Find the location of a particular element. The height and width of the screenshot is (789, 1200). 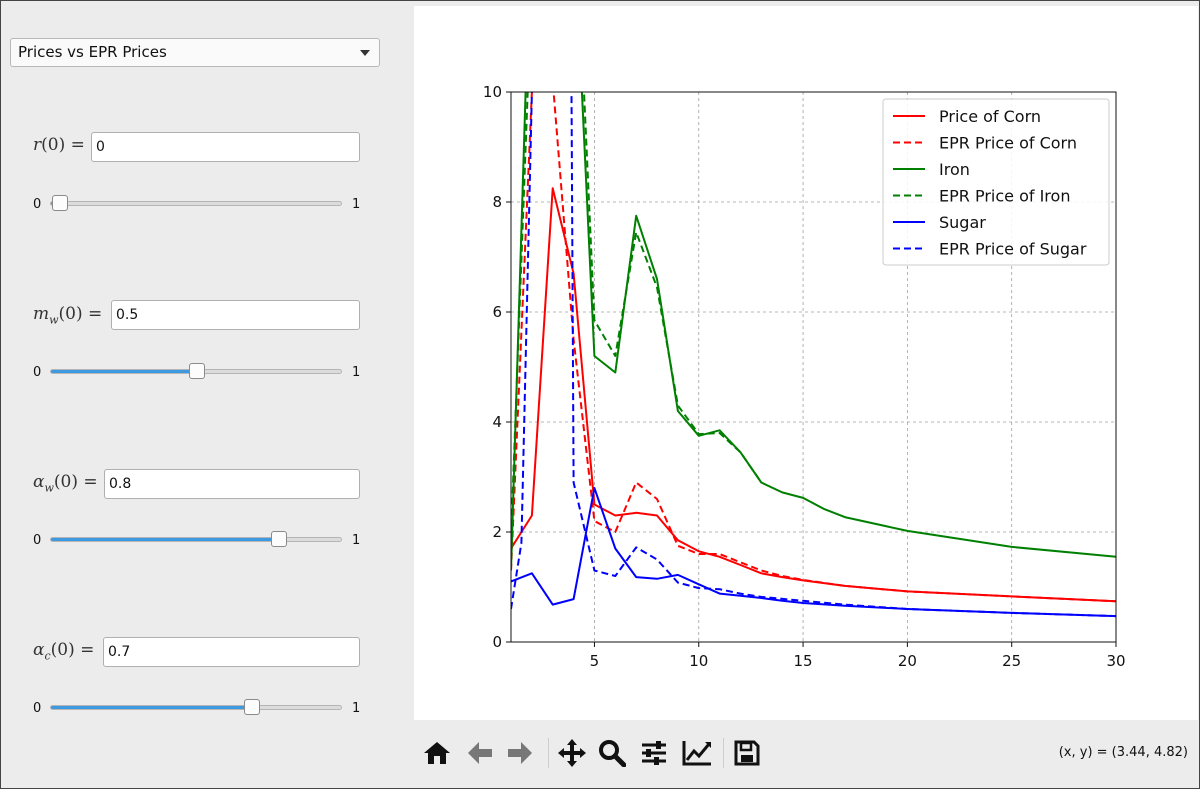

alphac0-slider-fill is located at coordinates (151, 707).